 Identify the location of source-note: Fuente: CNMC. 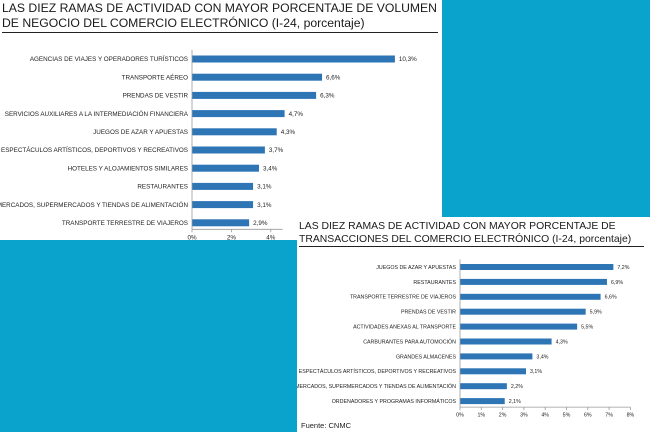
(326, 425).